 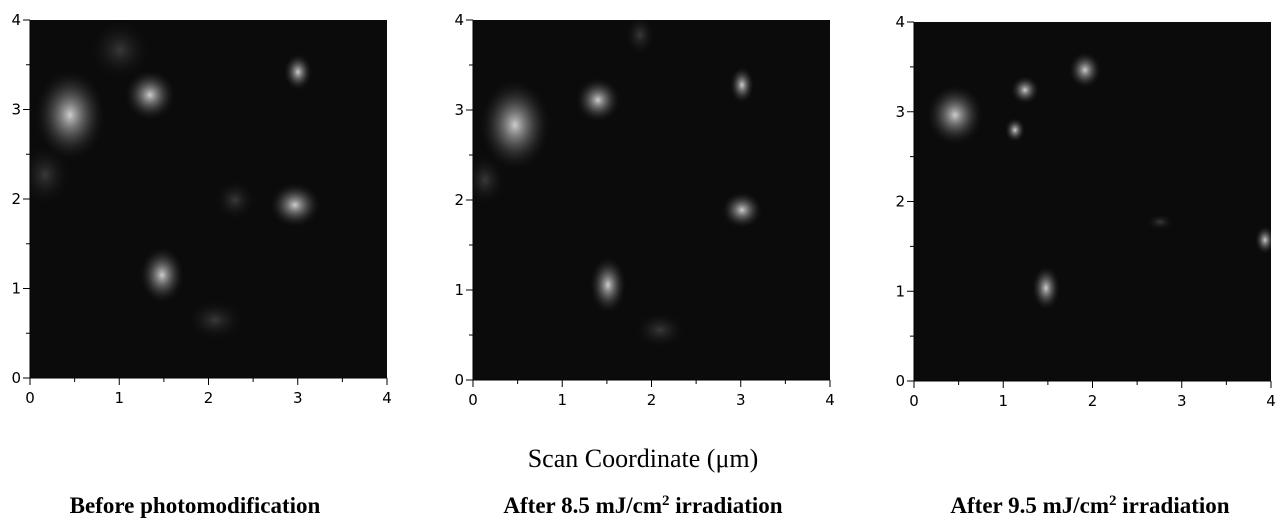 What do you see at coordinates (582, 505) in the screenshot?
I see `caption-part: After 8.5 mJ/cm` at bounding box center [582, 505].